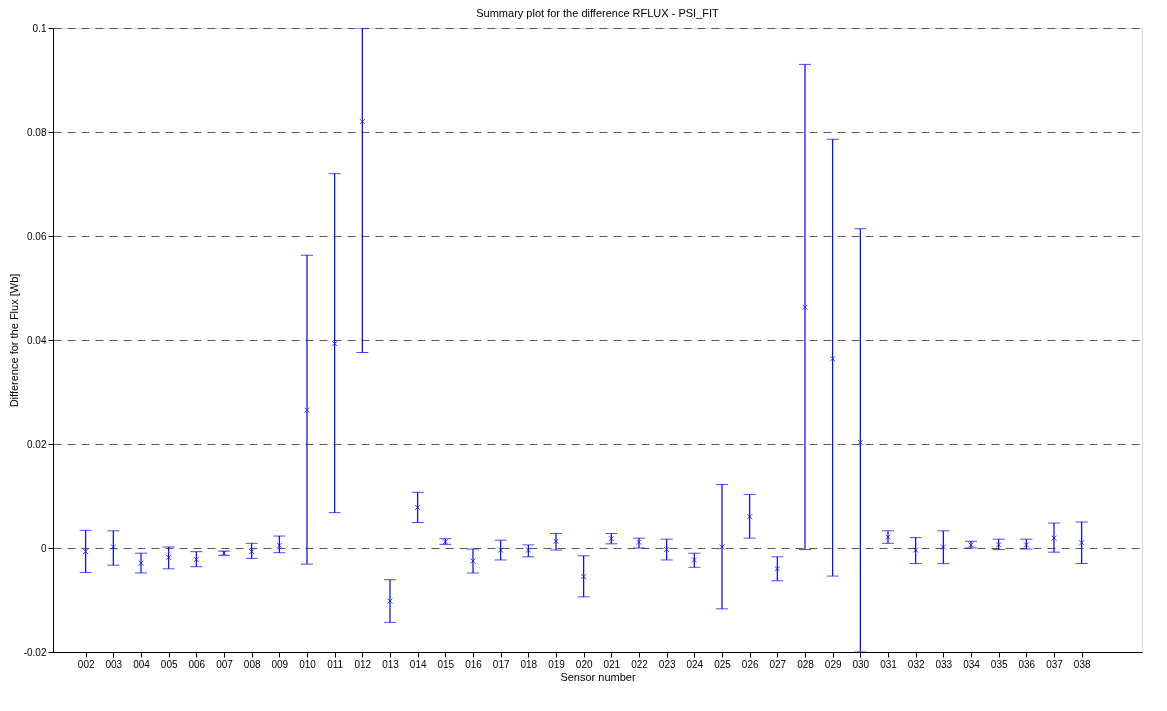 The image size is (1167, 711). What do you see at coordinates (391, 664) in the screenshot?
I see `x-tick-label: 013` at bounding box center [391, 664].